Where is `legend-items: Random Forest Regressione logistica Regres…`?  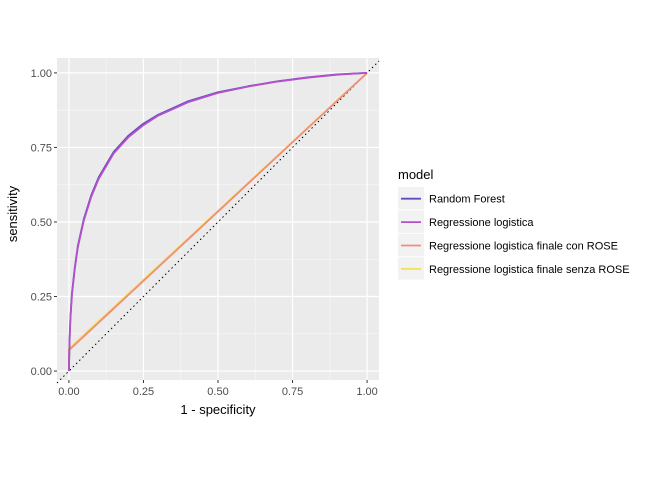 legend-items: Random Forest Regressione logistica Regres… is located at coordinates (514, 233).